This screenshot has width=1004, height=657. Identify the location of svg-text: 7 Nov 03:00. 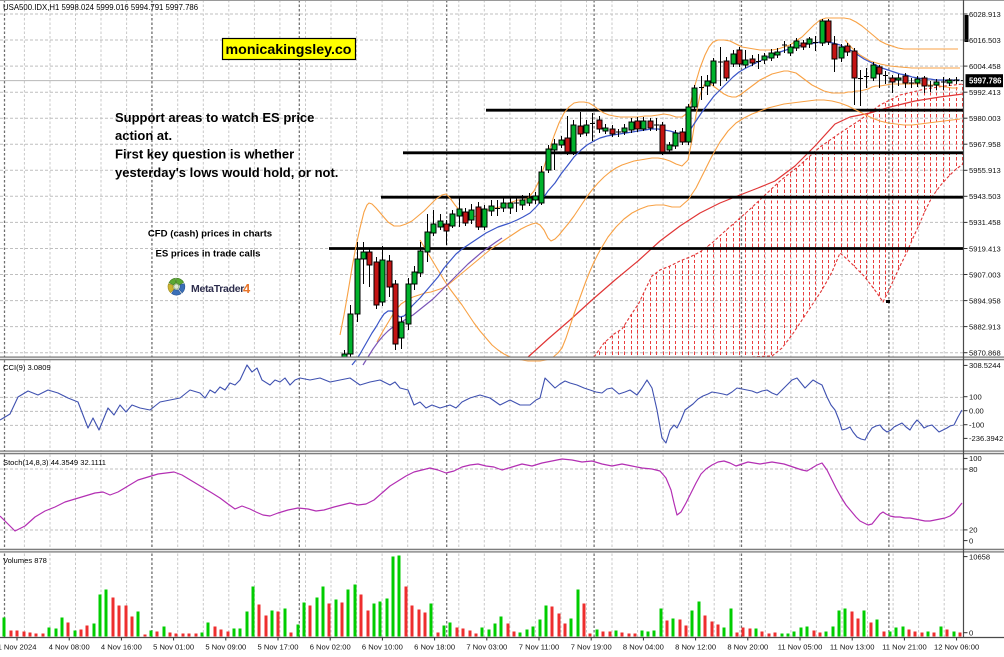
(486, 647).